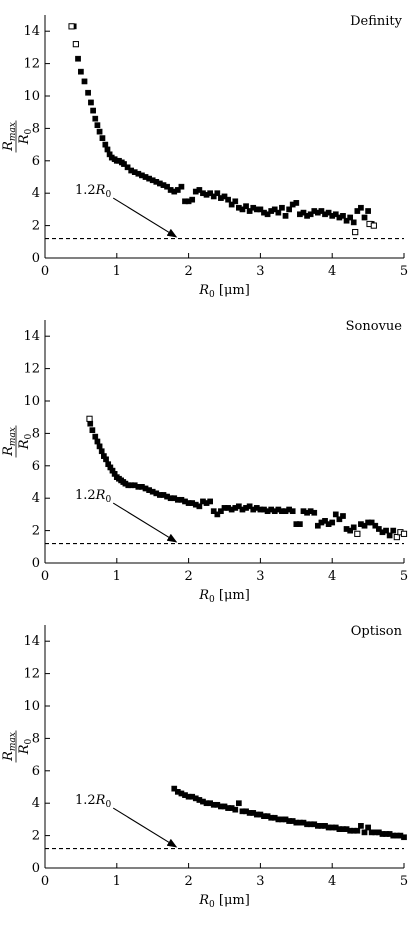 Image resolution: width=408 pixels, height=940 pixels. Describe the element at coordinates (376, 21) in the screenshot. I see `panel-title: Definity` at that location.